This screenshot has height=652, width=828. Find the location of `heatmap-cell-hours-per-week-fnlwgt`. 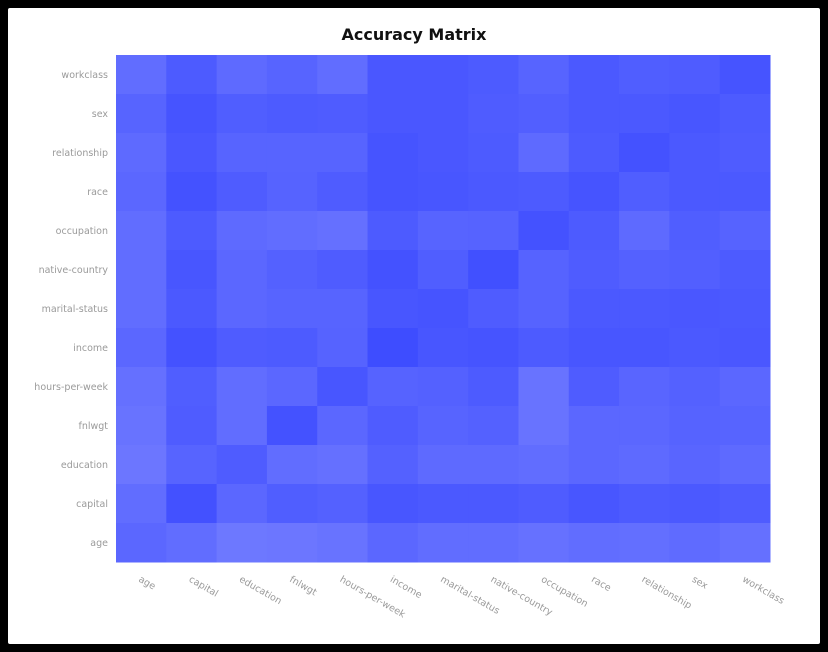

heatmap-cell-hours-per-week-fnlwgt is located at coordinates (292, 387).